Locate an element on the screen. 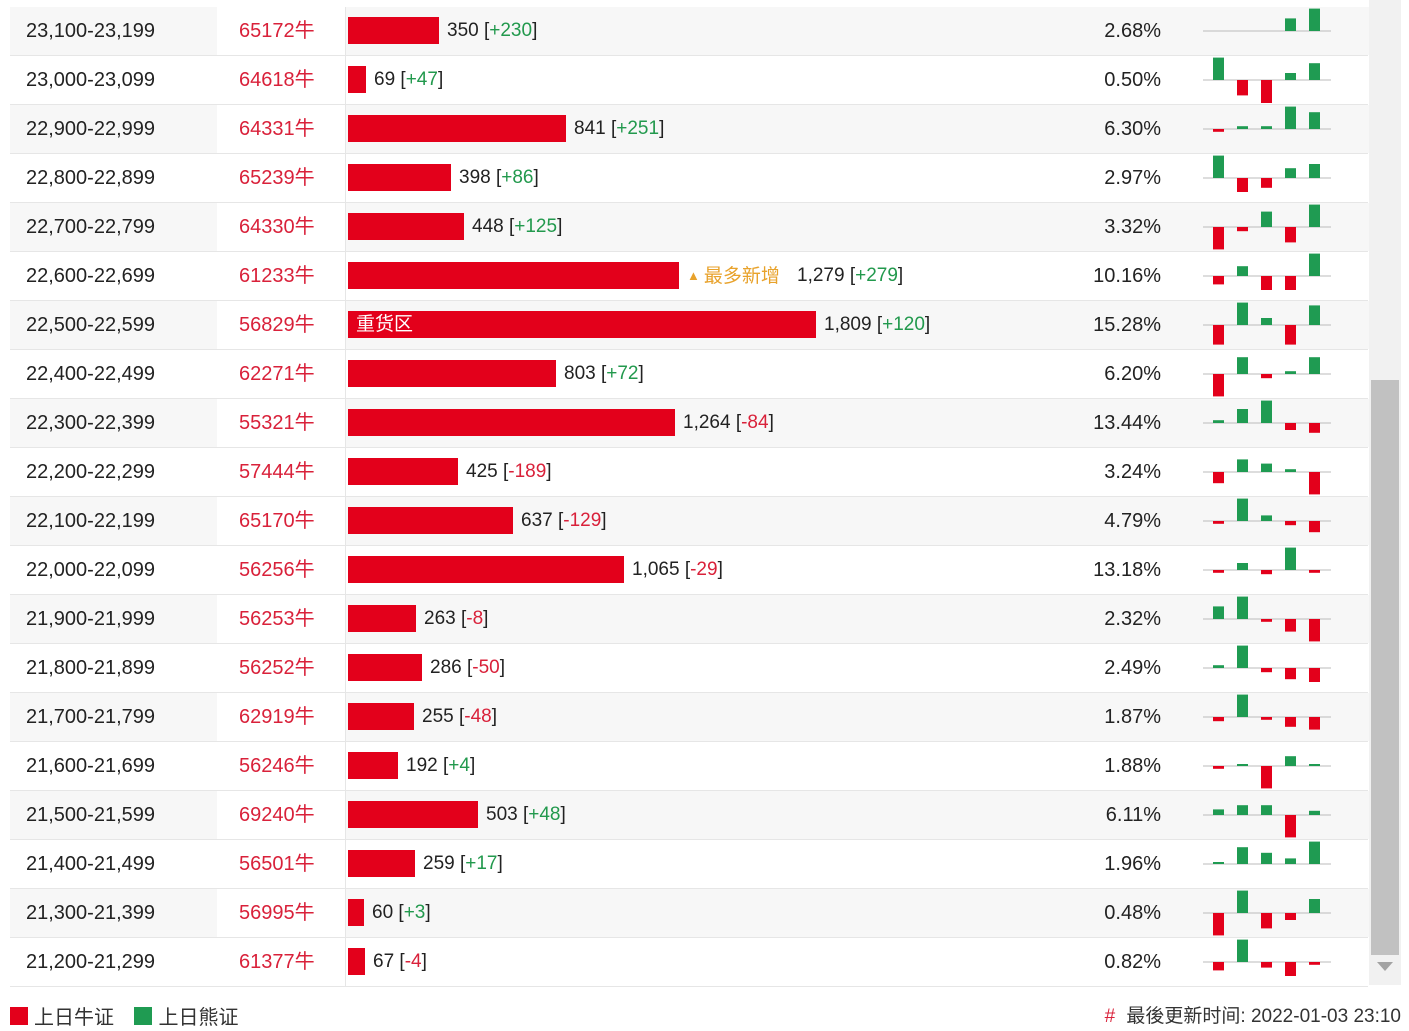 Image resolution: width=1409 pixels, height=1031 pixels. quantity-value: 60 [+3] is located at coordinates (401, 912).